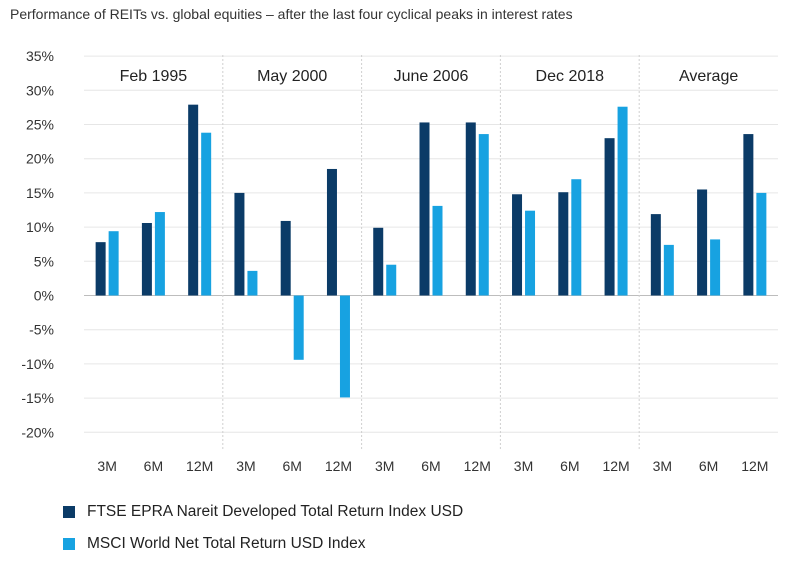 The image size is (792, 562). What do you see at coordinates (41, 330) in the screenshot?
I see `y-tick-label: -5%` at bounding box center [41, 330].